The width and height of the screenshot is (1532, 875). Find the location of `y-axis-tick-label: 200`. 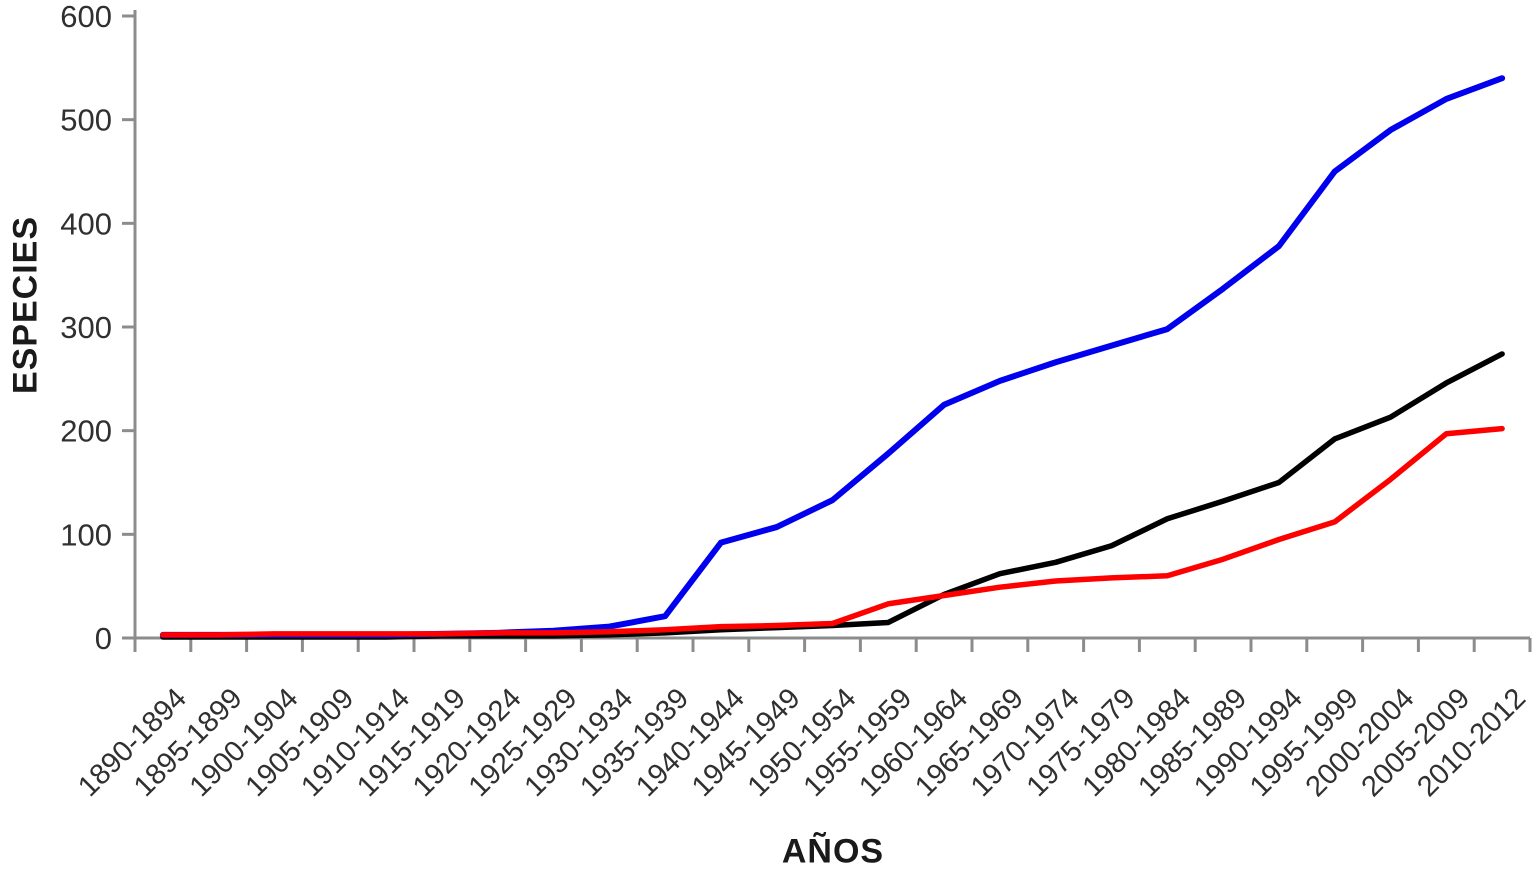

y-axis-tick-label: 200 is located at coordinates (86, 431).